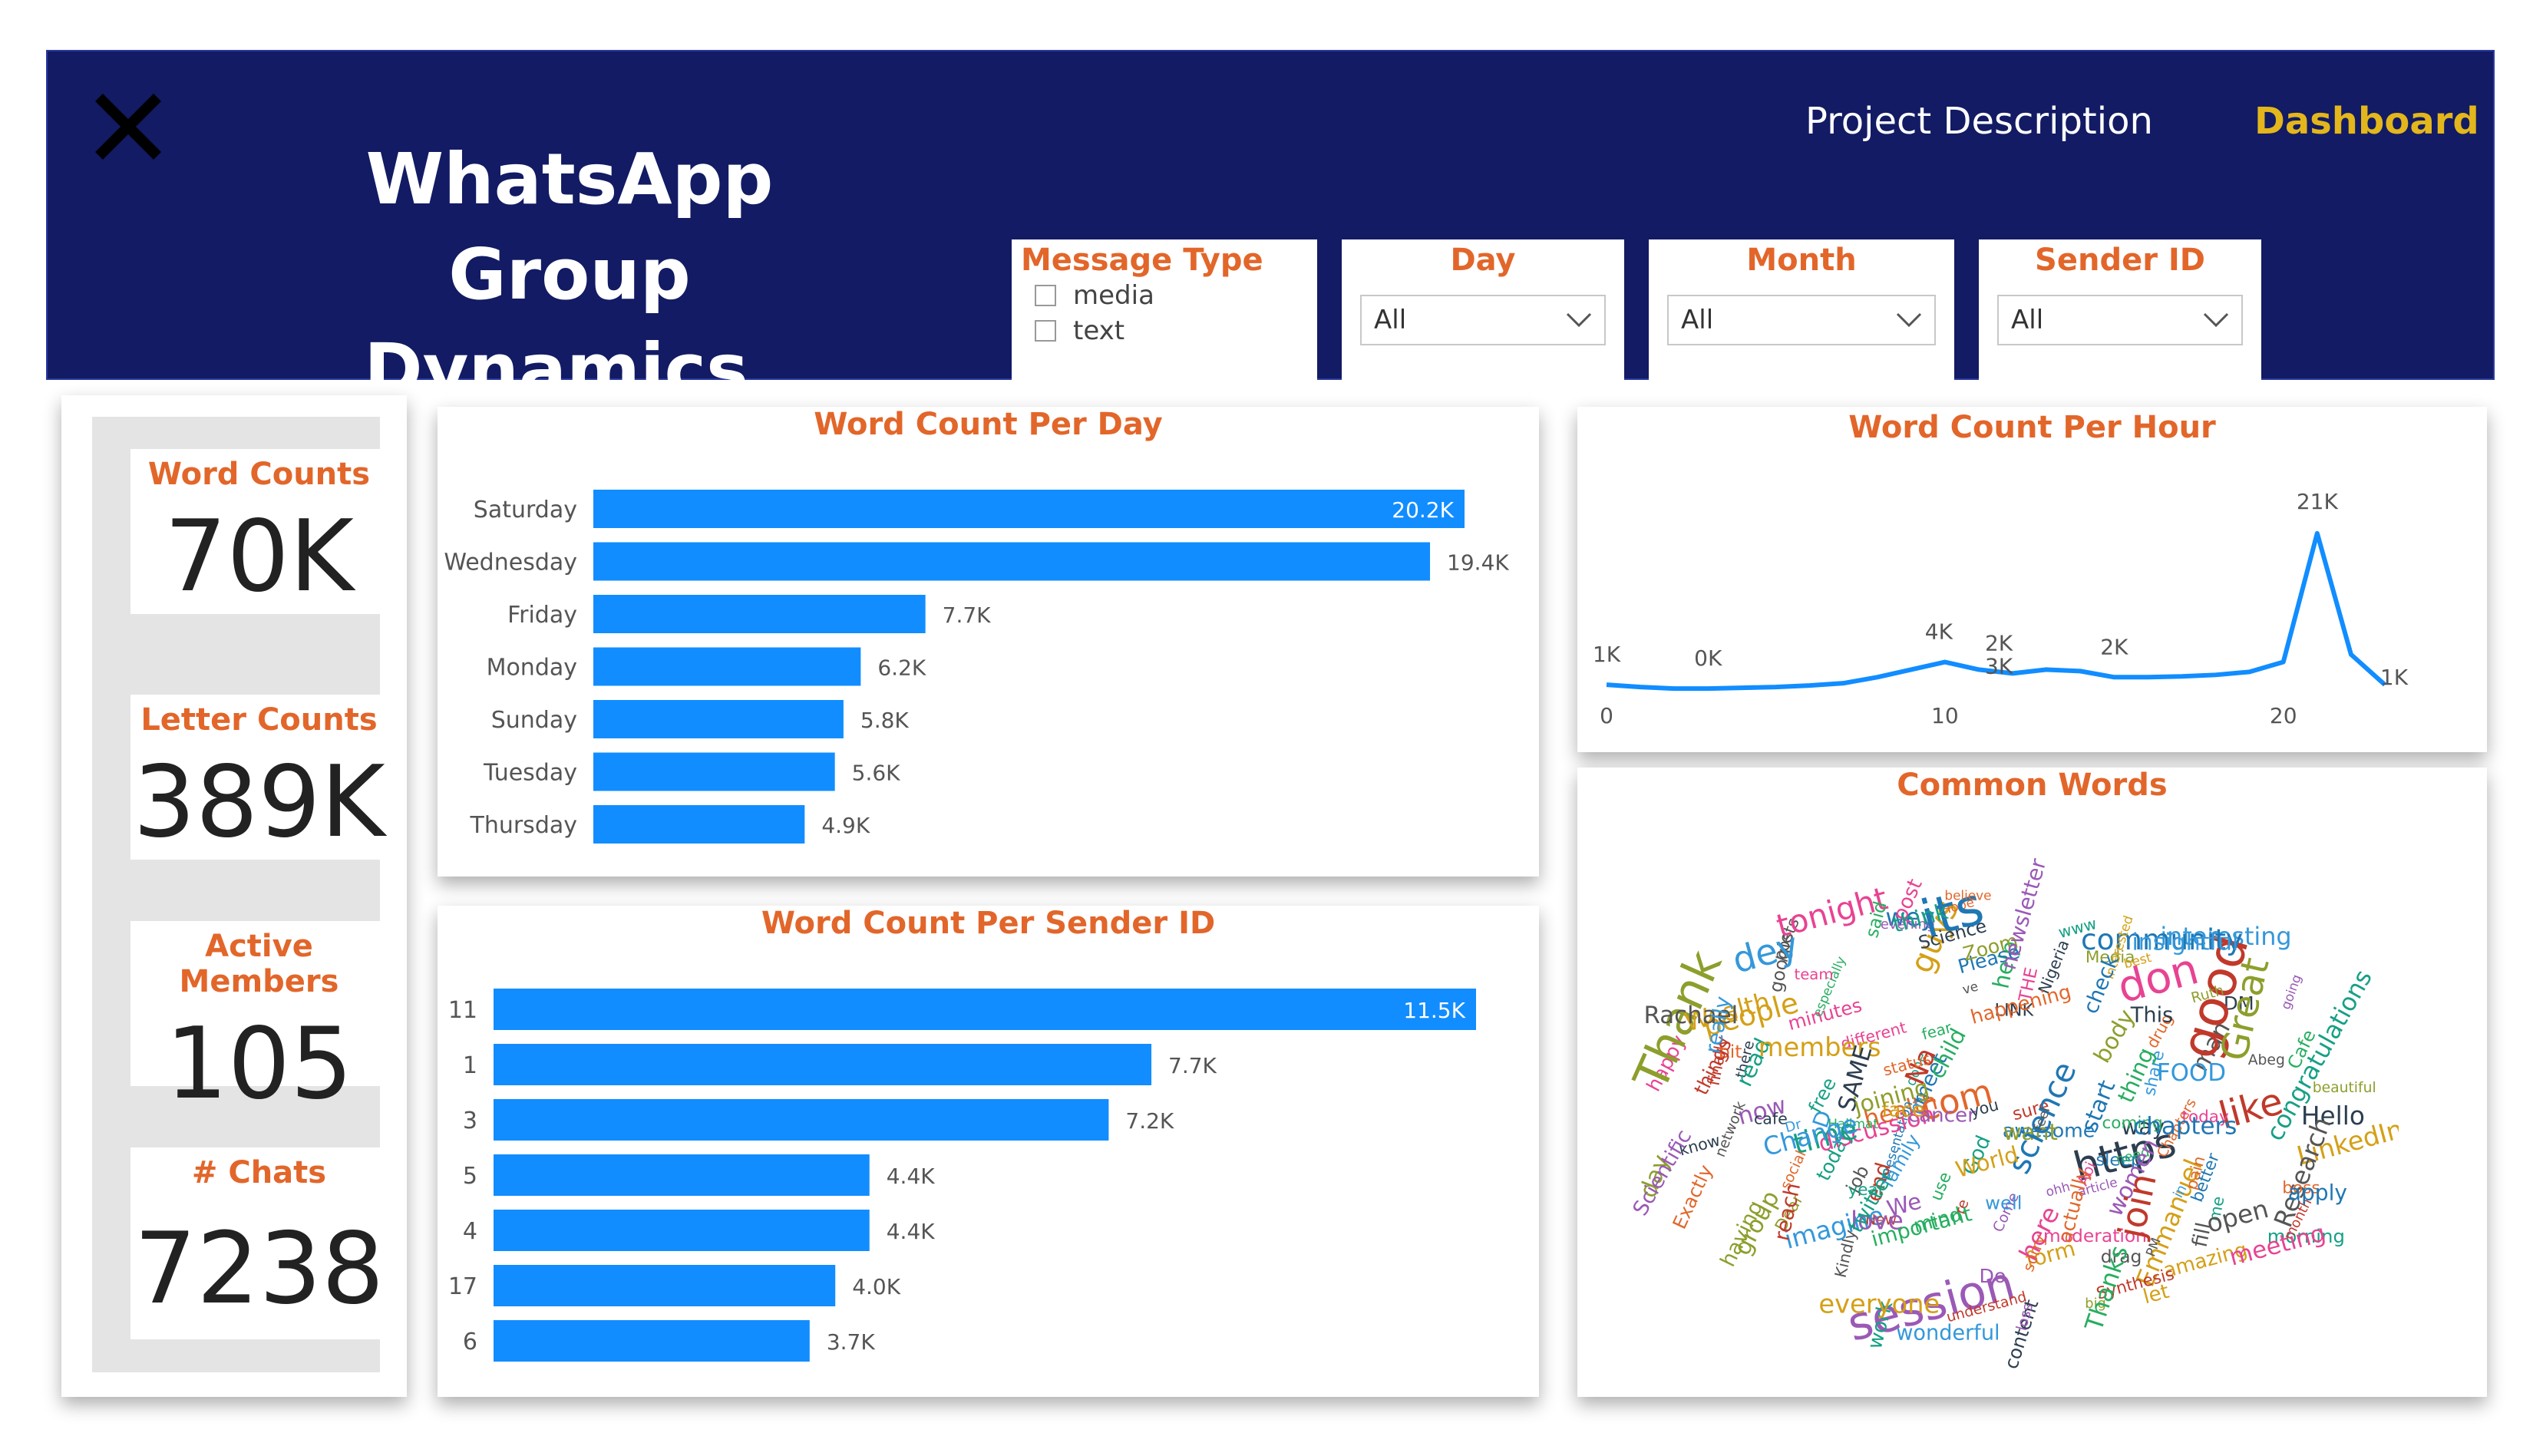 This screenshot has width=2533, height=1456. I want to click on page-title: WhatsApp Group Dynamics., so click(569, 275).